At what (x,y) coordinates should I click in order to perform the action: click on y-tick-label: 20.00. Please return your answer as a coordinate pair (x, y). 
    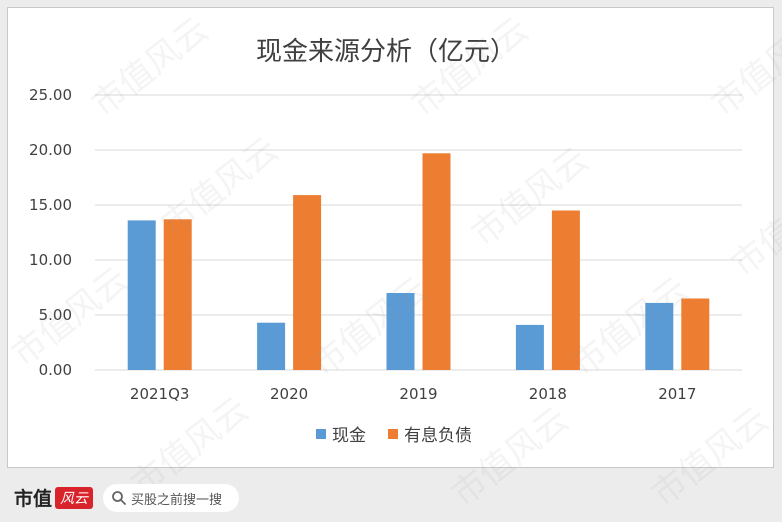
    Looking at the image, I should click on (50, 150).